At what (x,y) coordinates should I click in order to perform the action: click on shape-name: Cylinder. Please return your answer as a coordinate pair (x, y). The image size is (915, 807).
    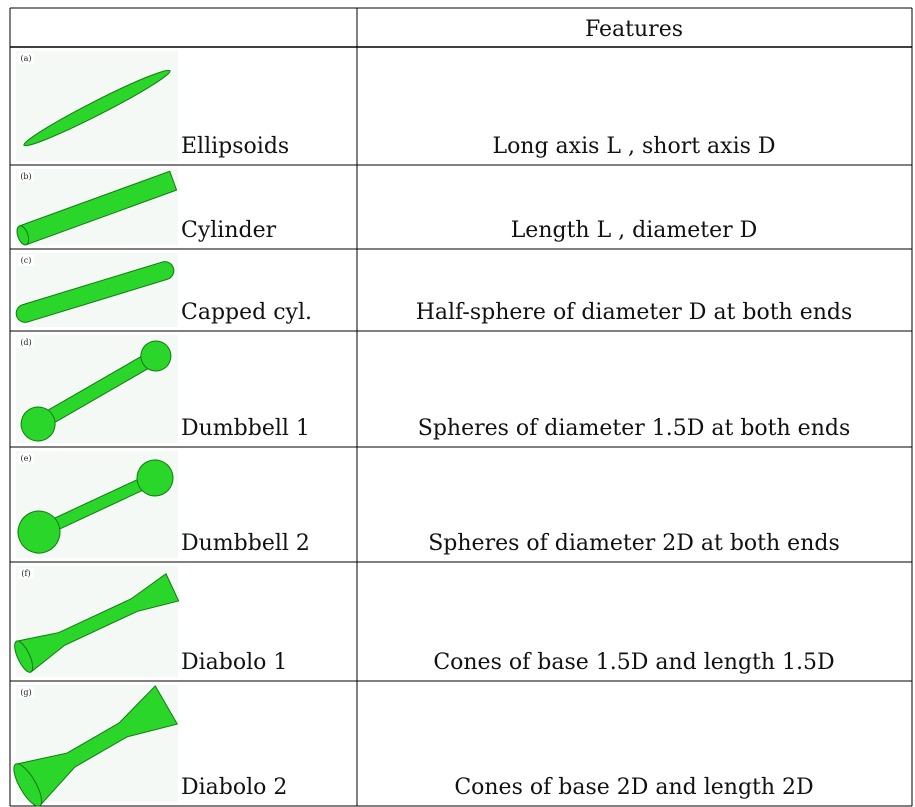
    Looking at the image, I should click on (229, 230).